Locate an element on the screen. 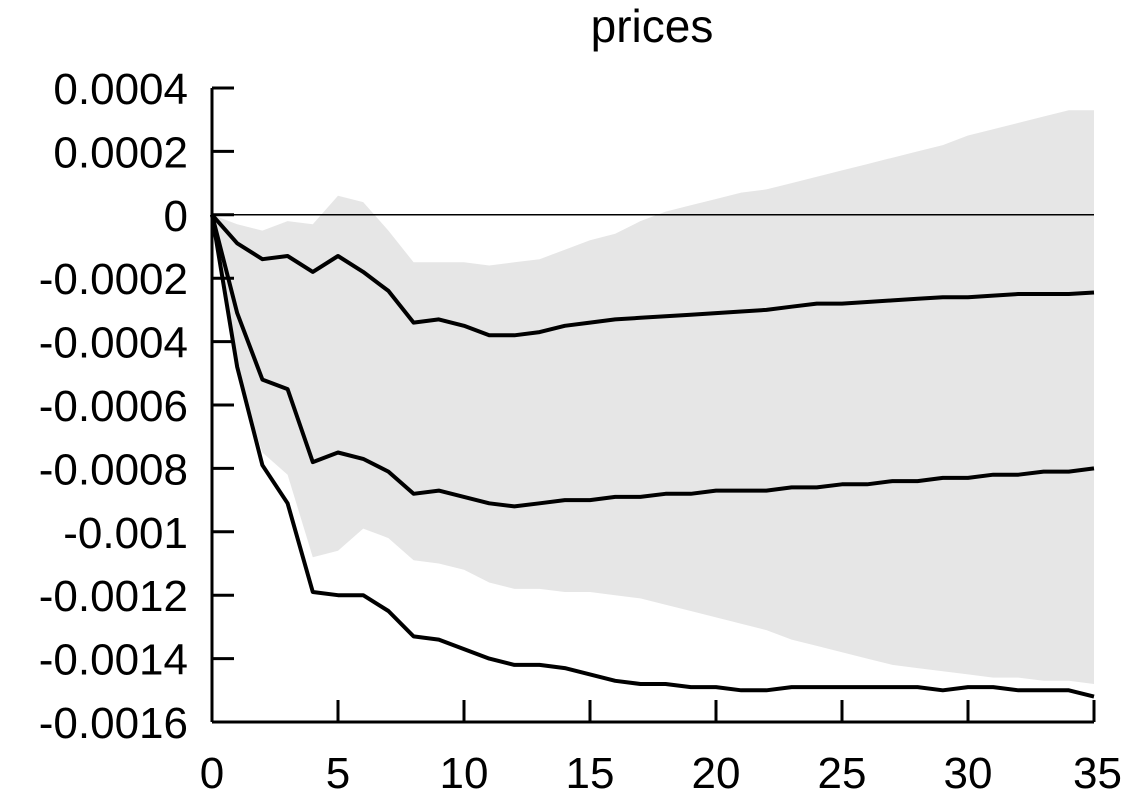  x-tick-label: 25 is located at coordinates (842, 773).